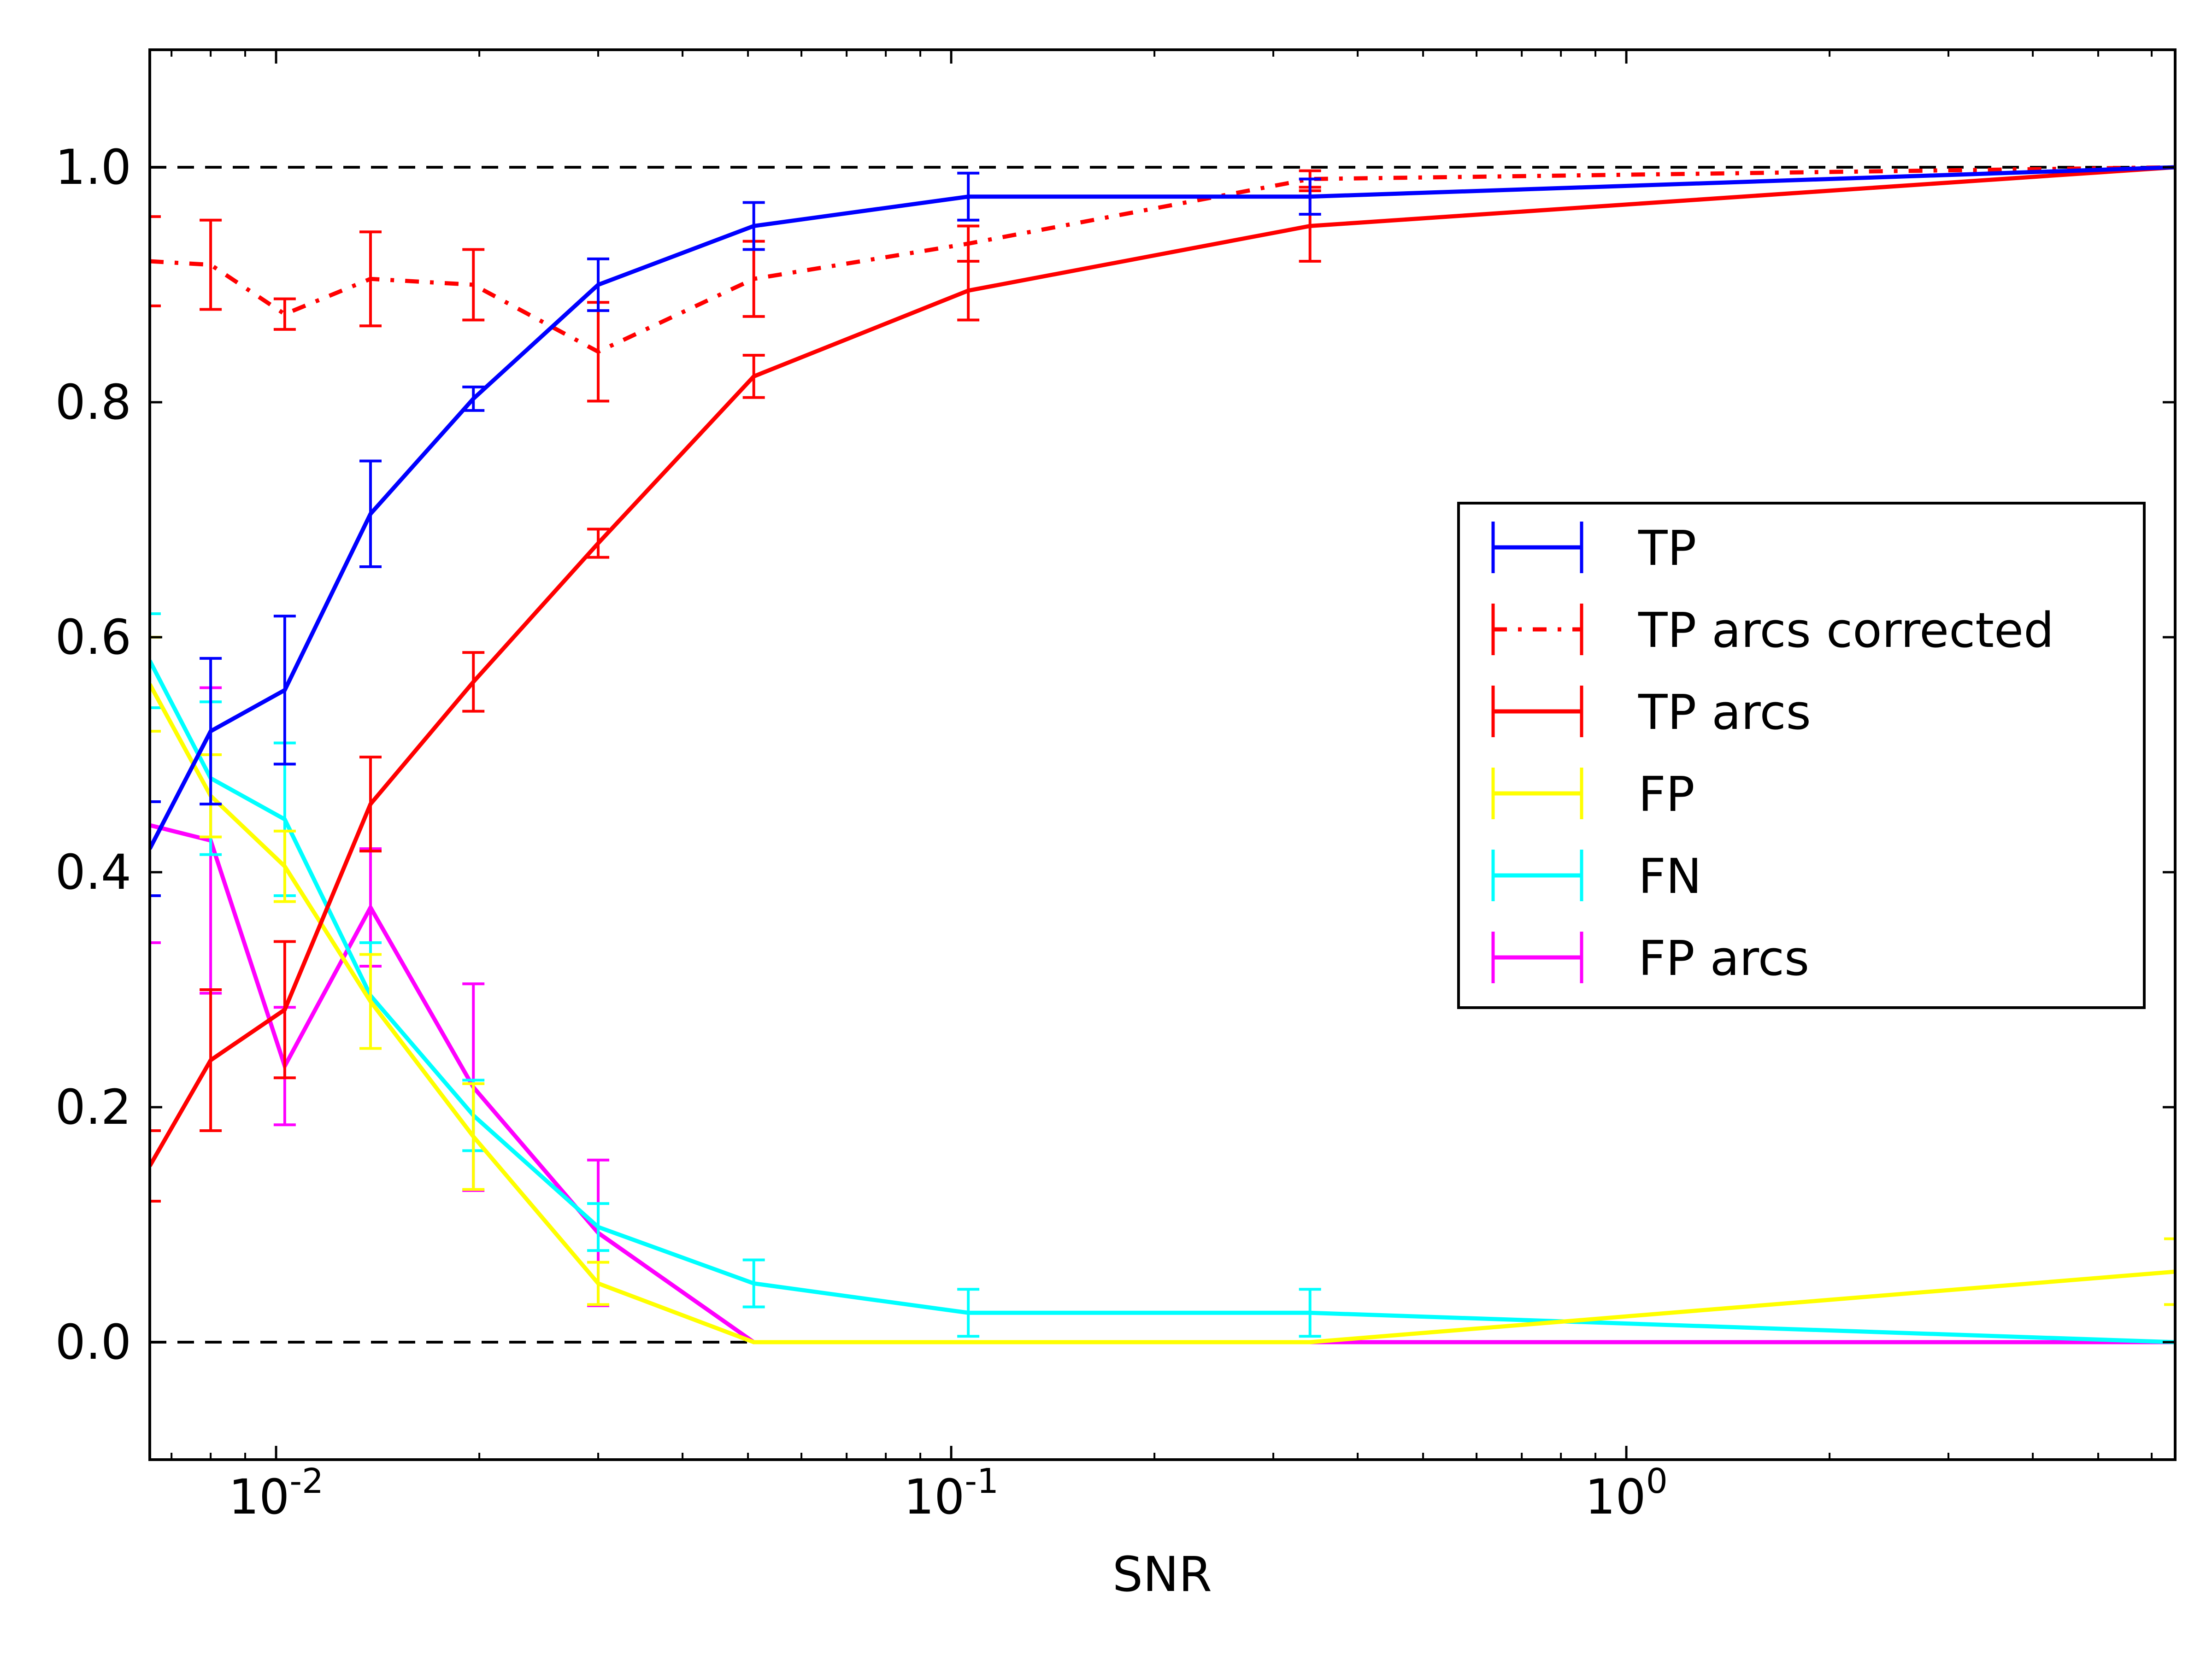 This screenshot has width=2212, height=1661. Describe the element at coordinates (1593, 548) in the screenshot. I see `legend-entry-tp: TP` at that location.